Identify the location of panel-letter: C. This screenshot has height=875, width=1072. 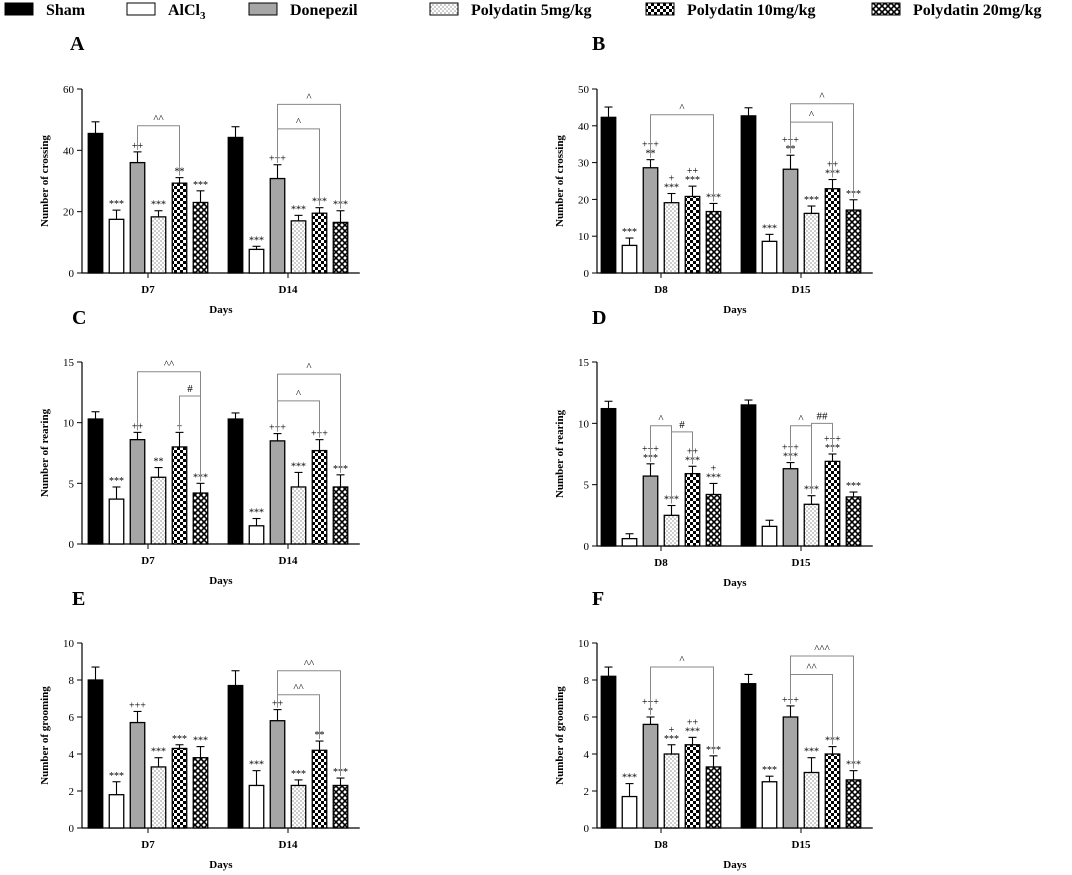
(79, 318).